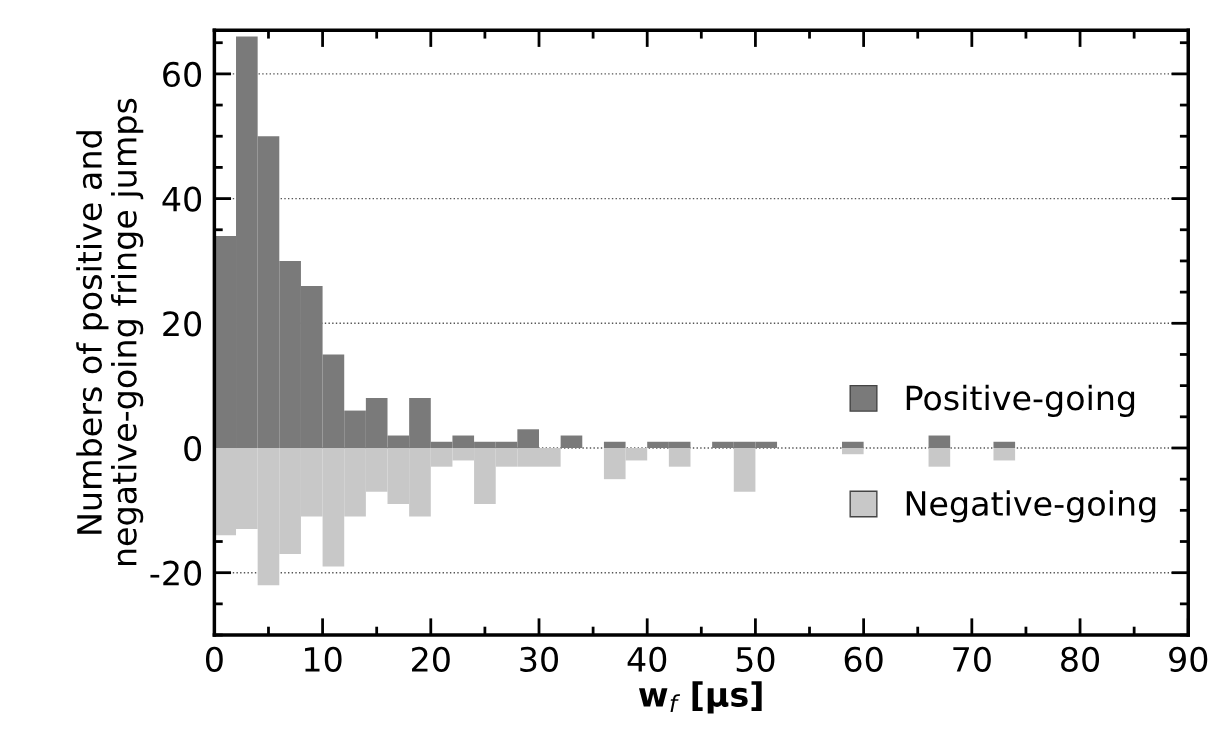 This screenshot has width=1225, height=756. I want to click on x-tick-label: 30, so click(539, 659).